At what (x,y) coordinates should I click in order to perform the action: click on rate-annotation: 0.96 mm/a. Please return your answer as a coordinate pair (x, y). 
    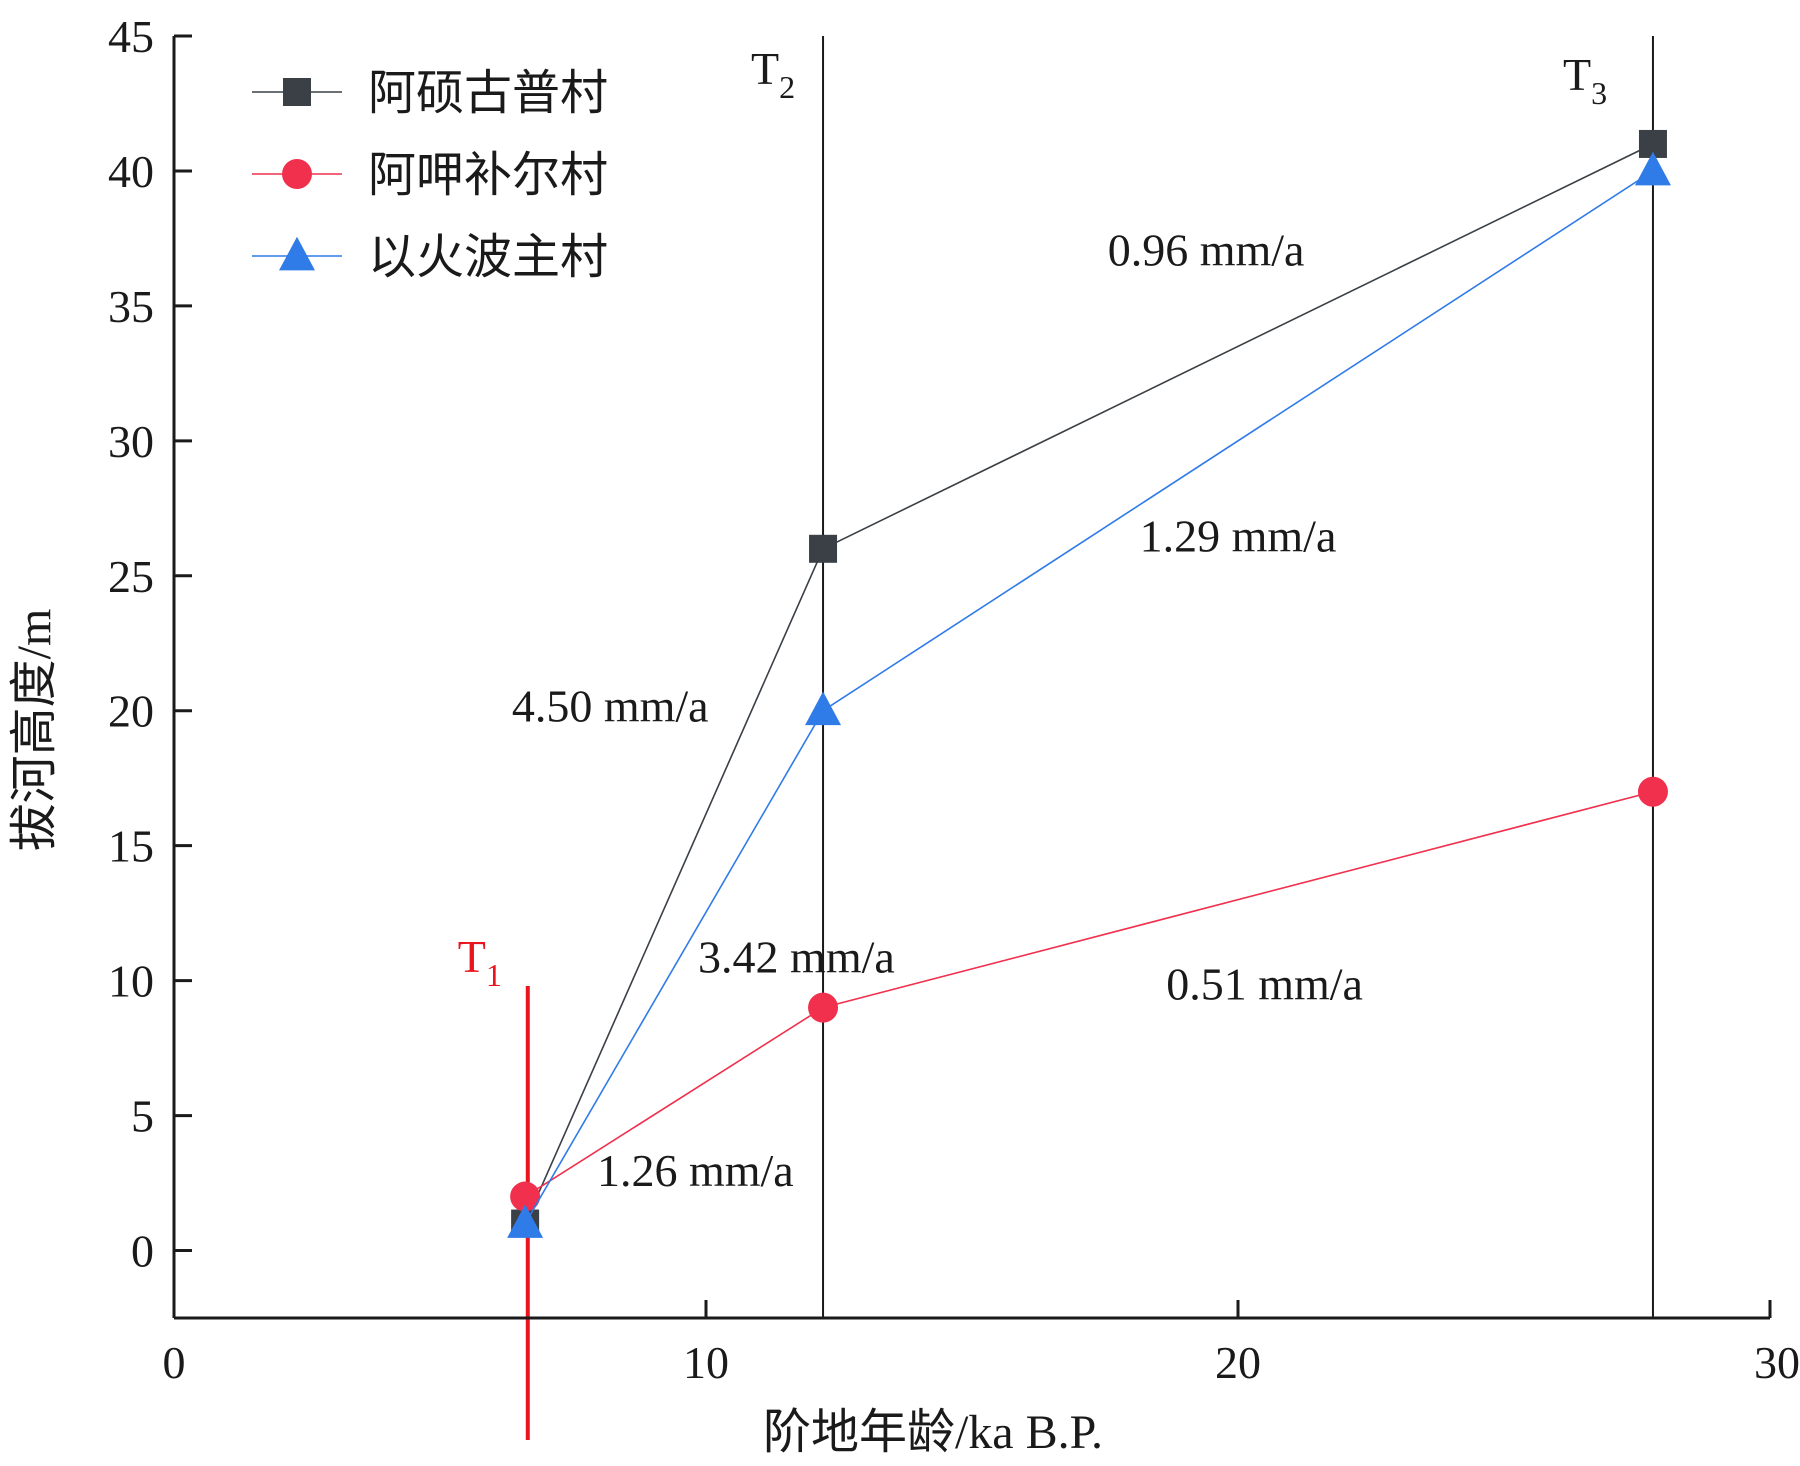
    Looking at the image, I should click on (1206, 249).